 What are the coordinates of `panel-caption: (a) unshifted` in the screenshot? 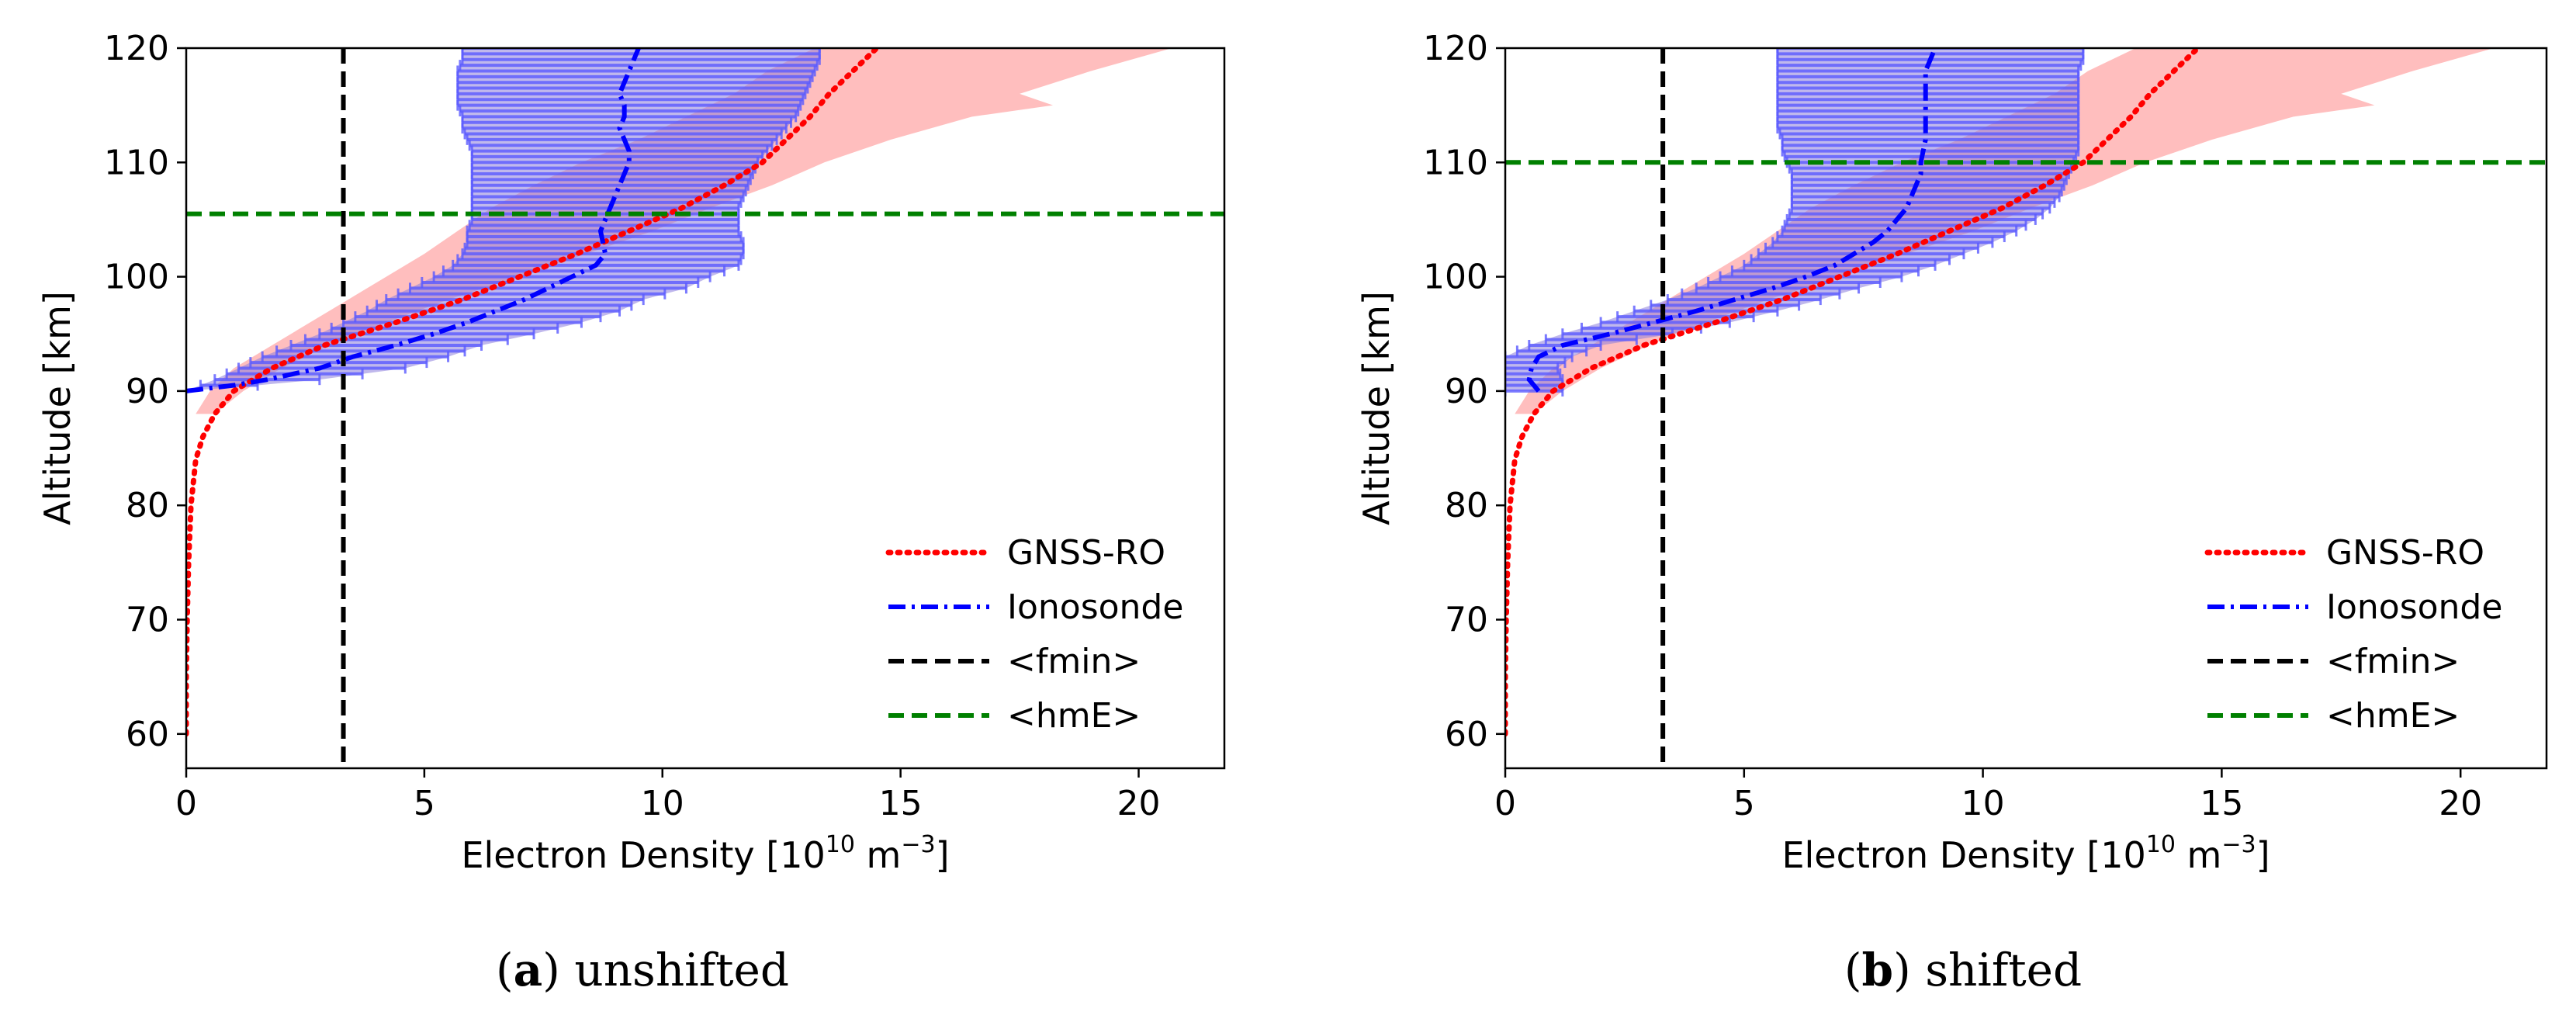 It's located at (642, 970).